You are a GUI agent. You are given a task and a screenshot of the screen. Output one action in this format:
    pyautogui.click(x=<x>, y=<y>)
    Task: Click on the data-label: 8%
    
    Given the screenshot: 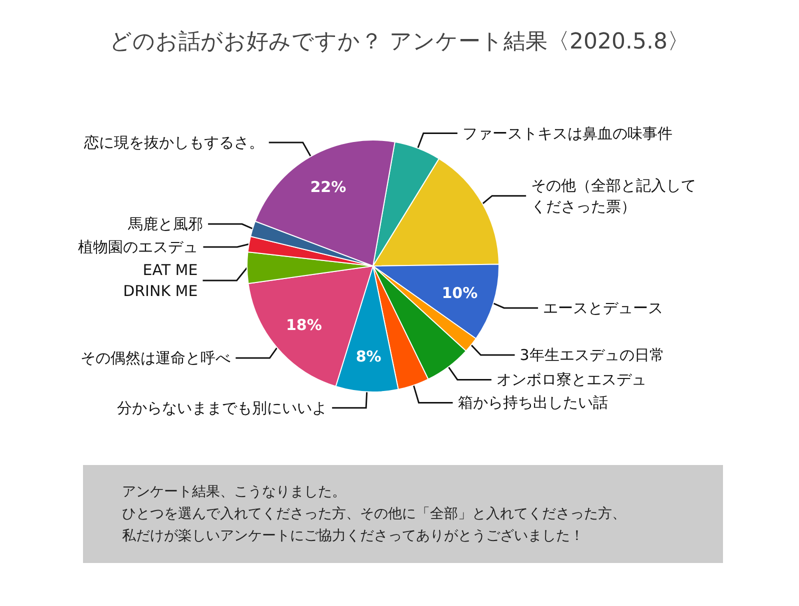 What is the action you would take?
    pyautogui.click(x=369, y=357)
    